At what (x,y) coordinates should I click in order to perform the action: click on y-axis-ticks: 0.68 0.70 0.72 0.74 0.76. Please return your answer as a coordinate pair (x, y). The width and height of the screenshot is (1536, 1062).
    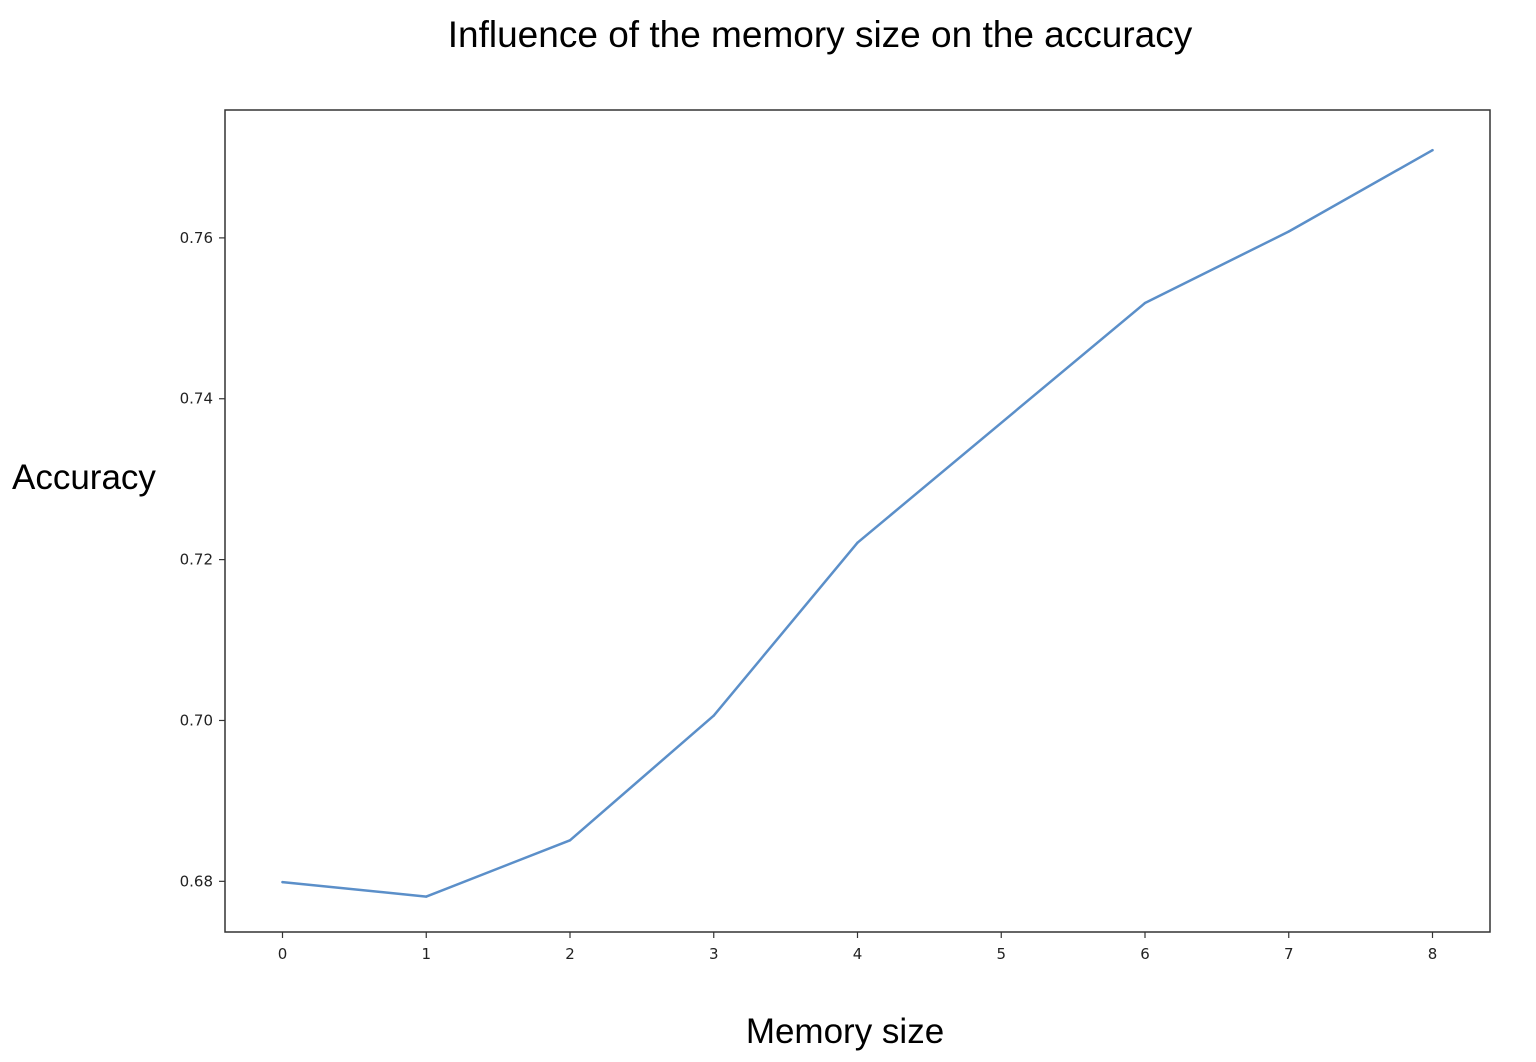
    Looking at the image, I should click on (202, 559).